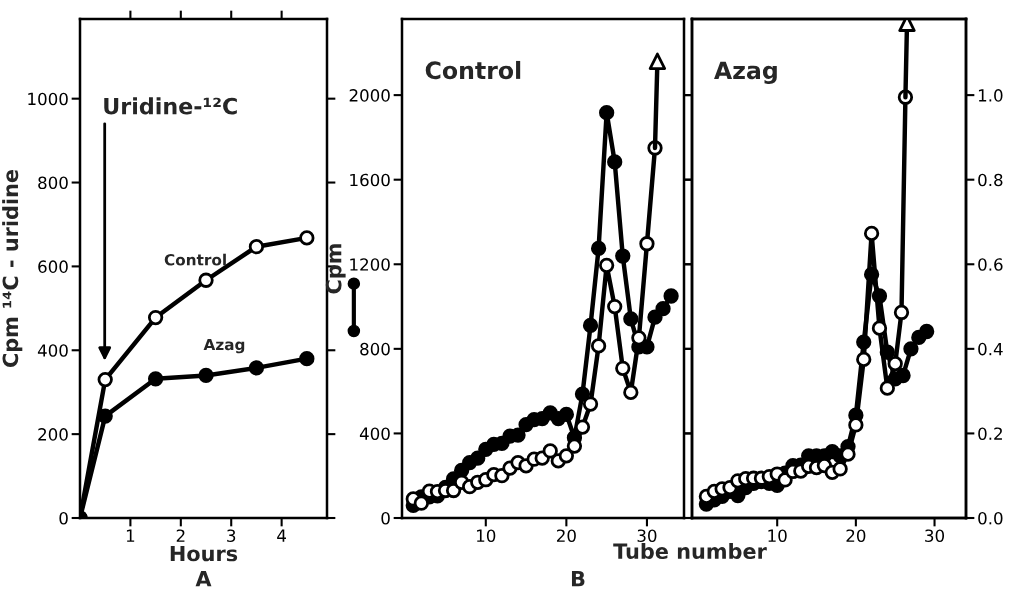 The width and height of the screenshot is (1011, 591). What do you see at coordinates (281, 535) in the screenshot?
I see `x-tick-label: 4` at bounding box center [281, 535].